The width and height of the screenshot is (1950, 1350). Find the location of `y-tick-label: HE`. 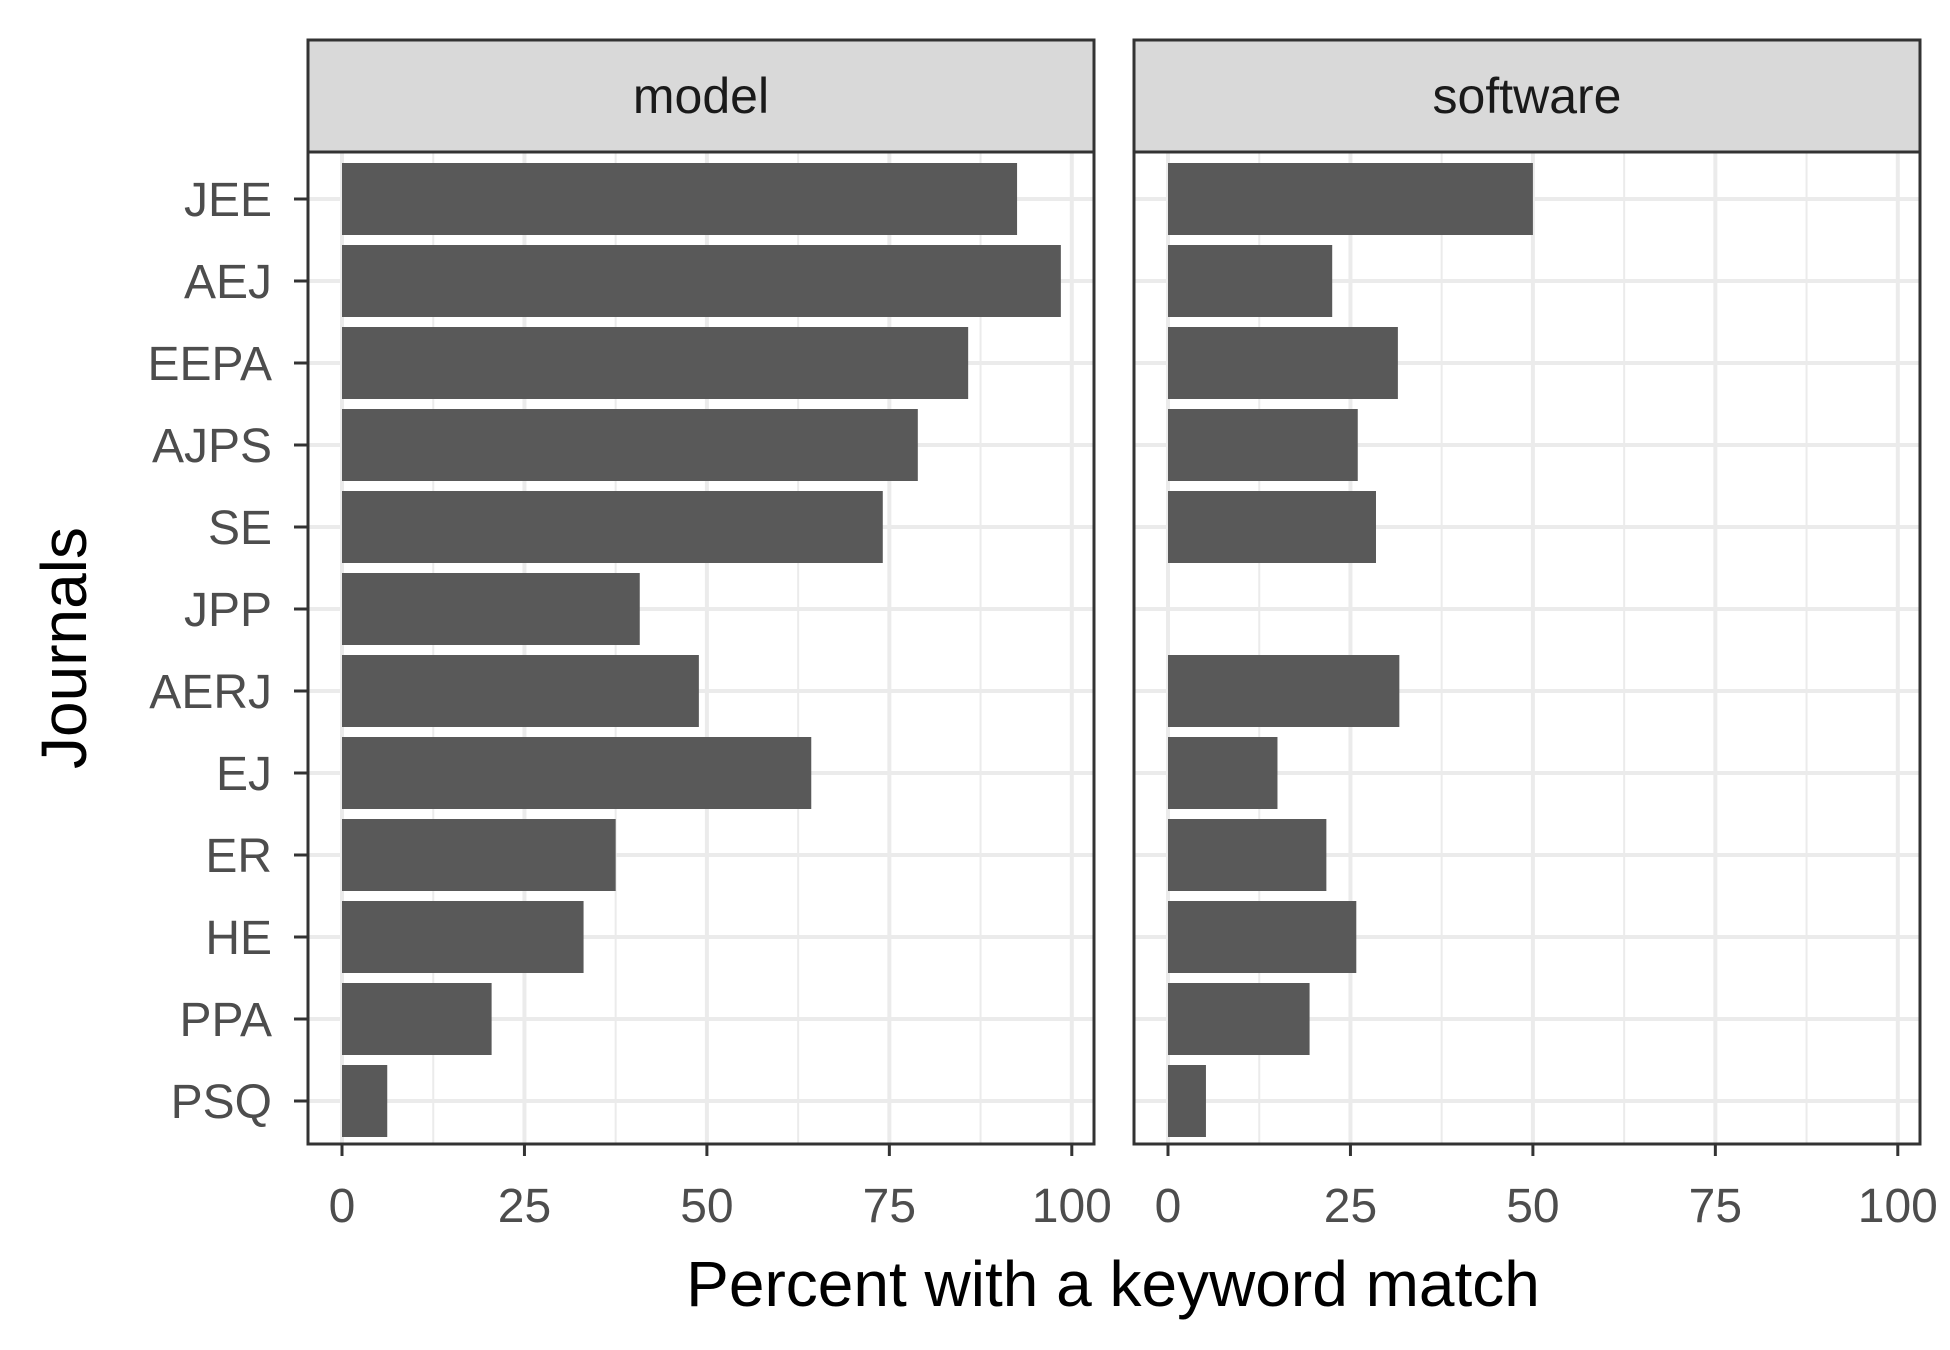

y-tick-label: HE is located at coordinates (238, 938).